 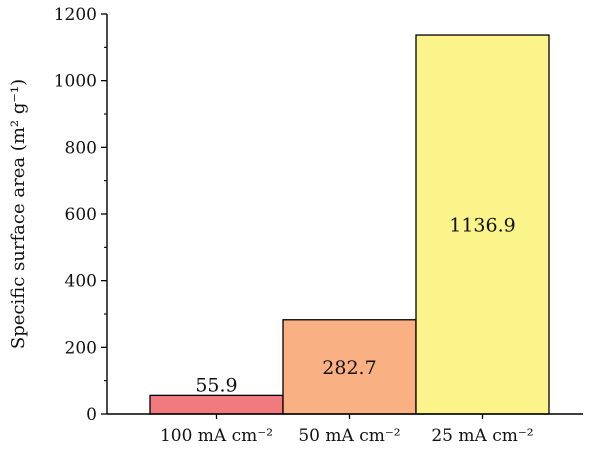 What do you see at coordinates (81, 282) in the screenshot?
I see `y-tick-label-400: 400` at bounding box center [81, 282].